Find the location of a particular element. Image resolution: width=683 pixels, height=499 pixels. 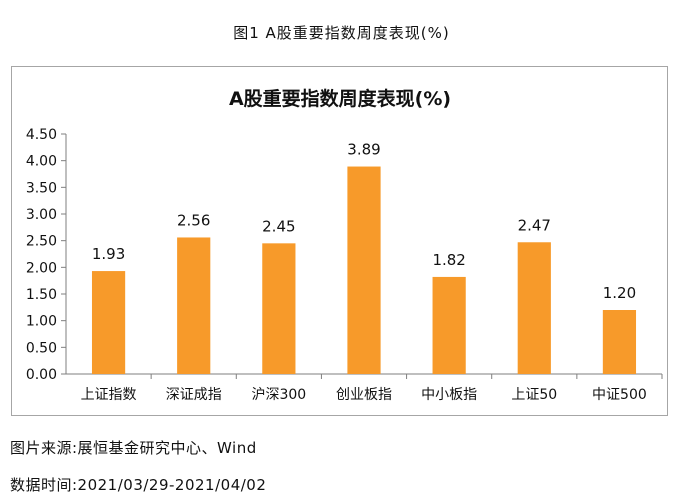

source-note: 图片来源:展恒基金研究中心、Wind is located at coordinates (133, 448).